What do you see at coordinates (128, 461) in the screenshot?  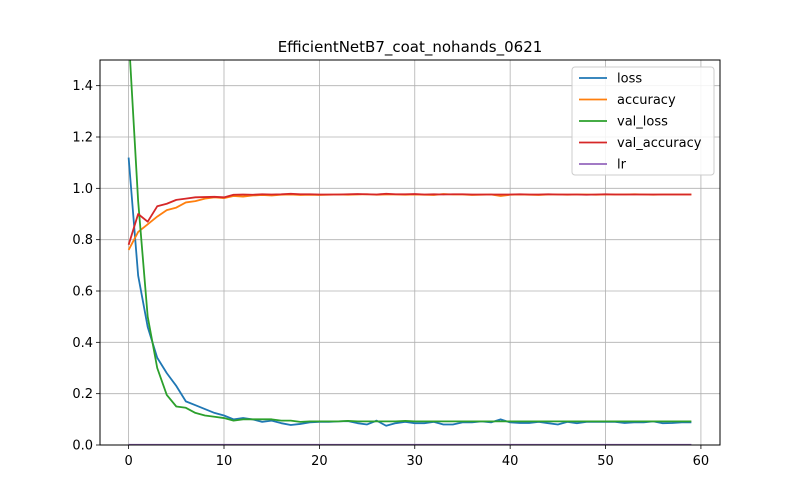 I see `x-tick-label: 0` at bounding box center [128, 461].